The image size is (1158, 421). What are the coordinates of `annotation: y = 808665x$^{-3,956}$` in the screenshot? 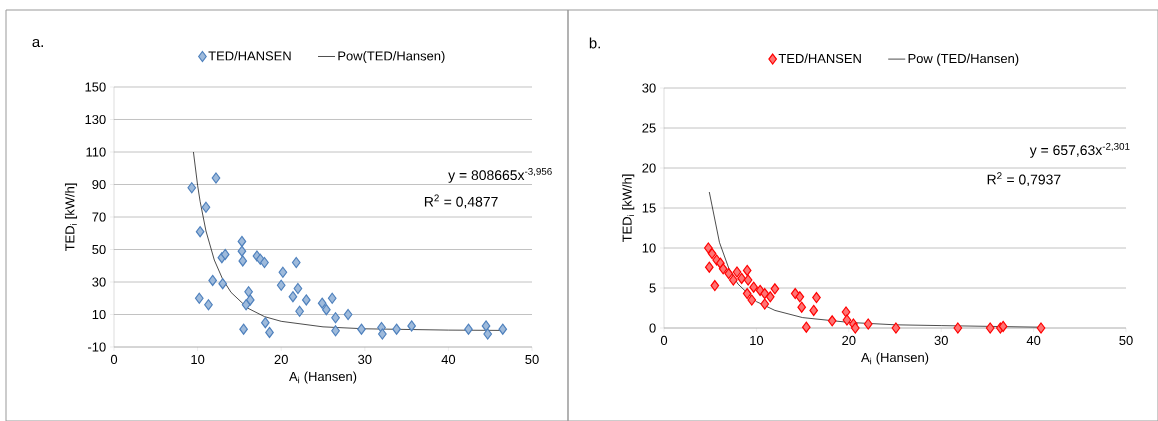 It's located at (500, 175).